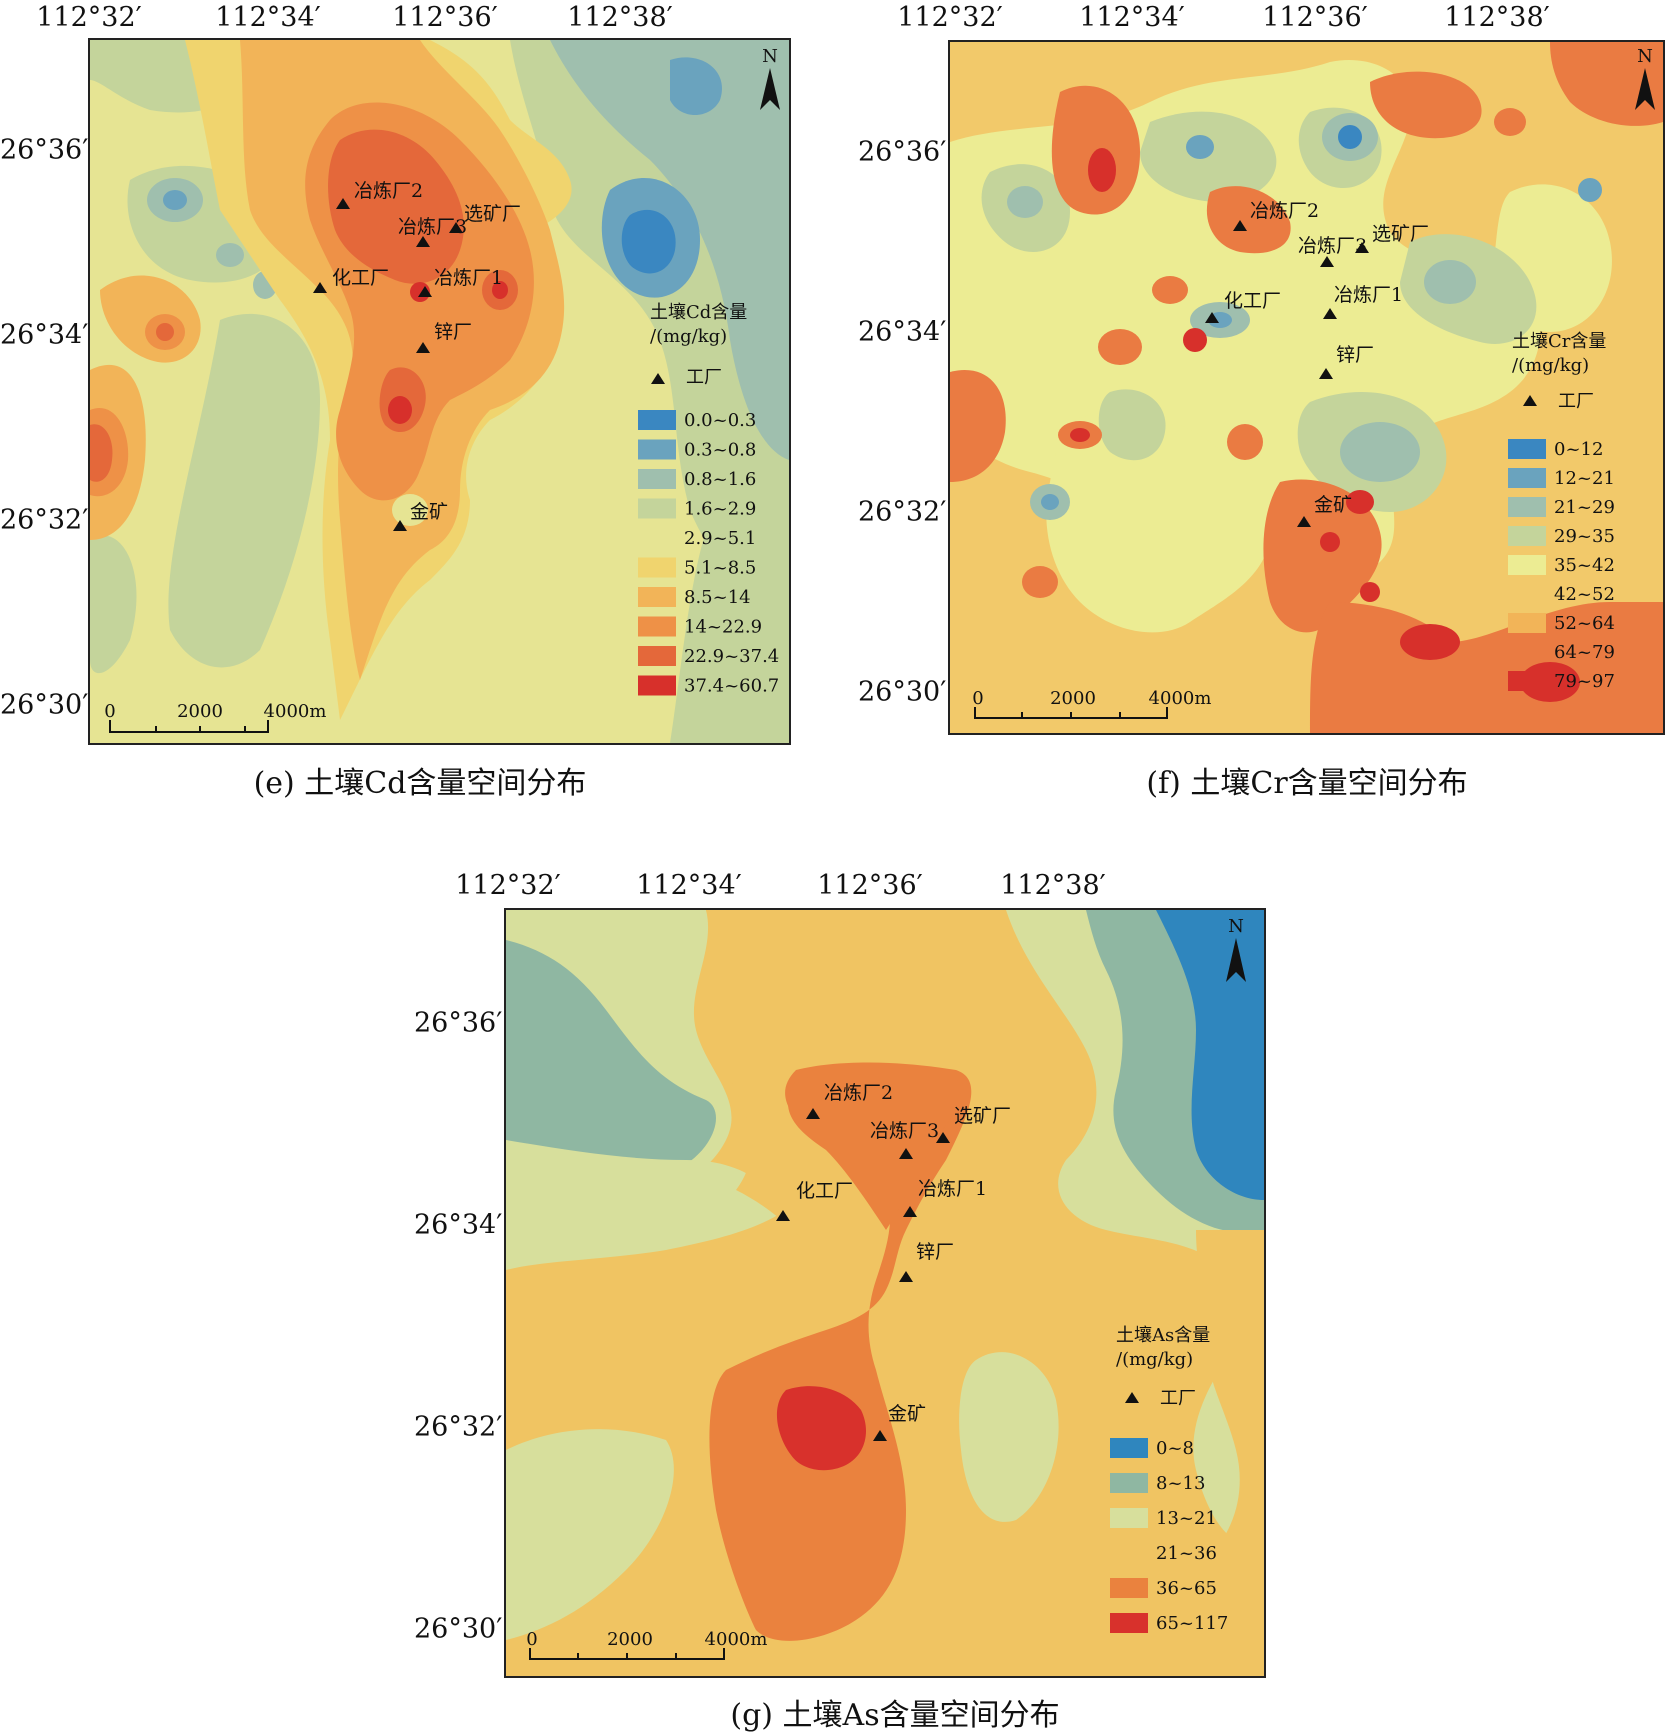  I want to click on svg-text: 锌厂, so click(1355, 355).